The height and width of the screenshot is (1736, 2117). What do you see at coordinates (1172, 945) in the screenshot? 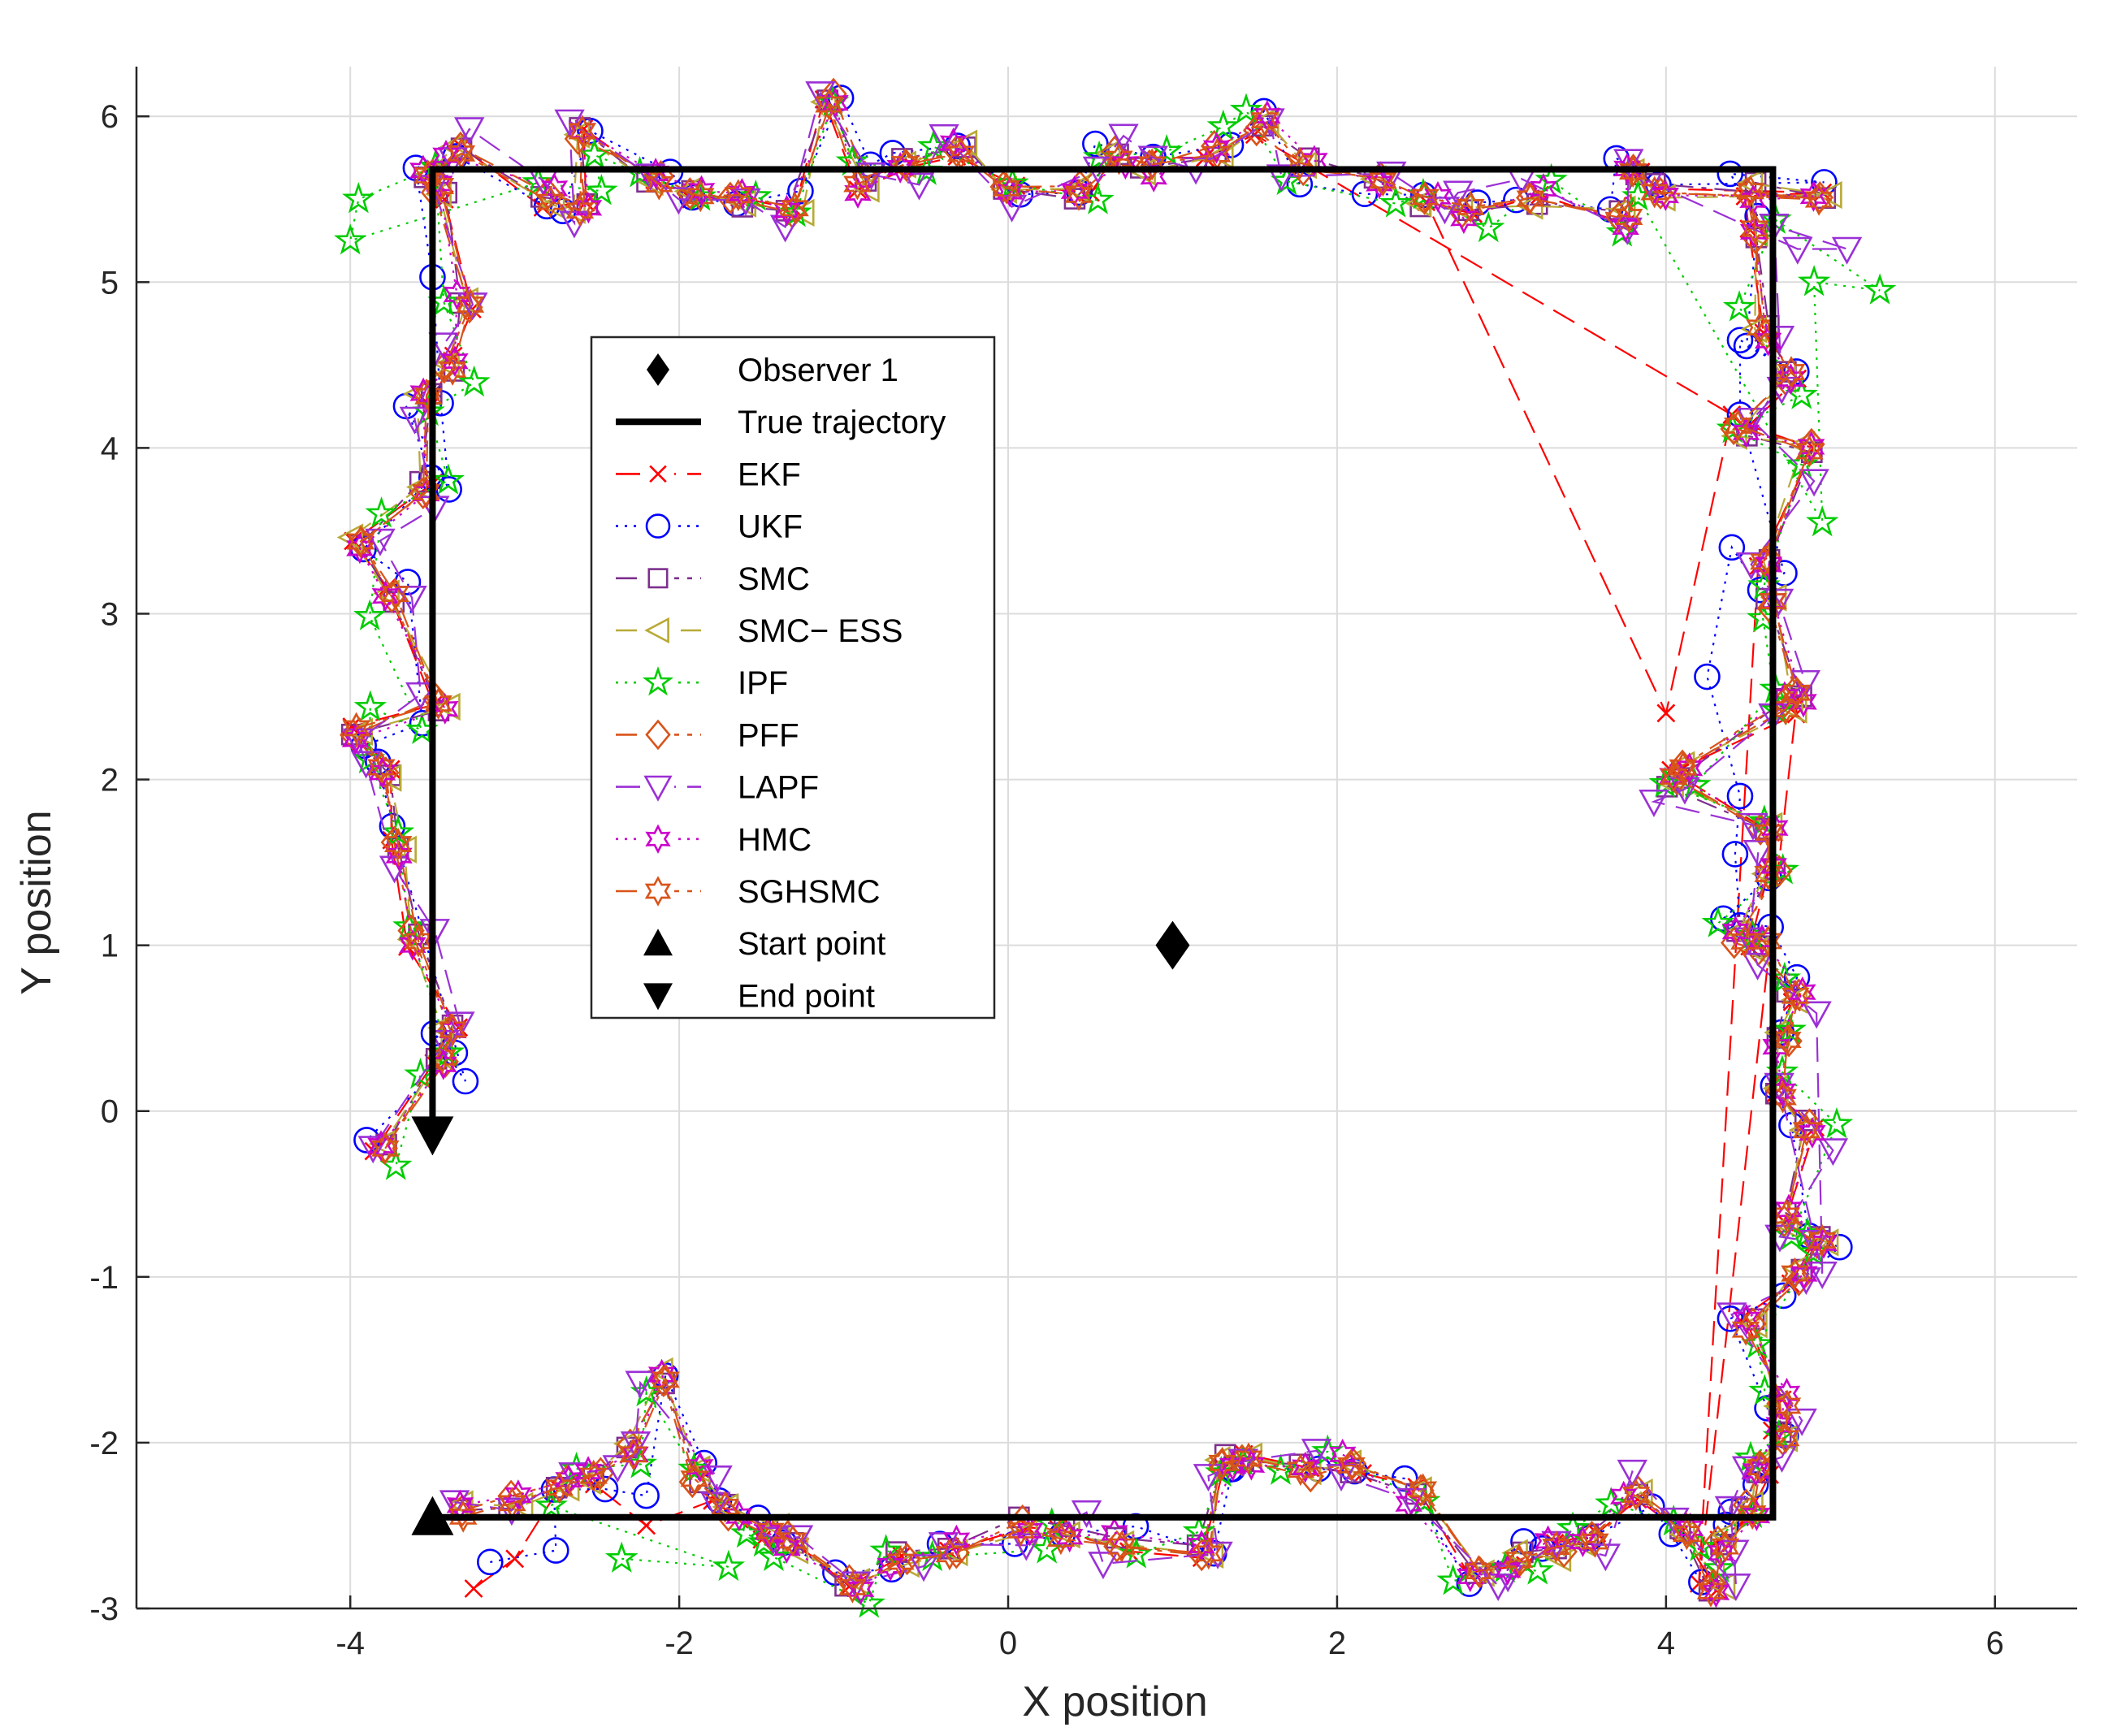
I see `observer-marker` at bounding box center [1172, 945].